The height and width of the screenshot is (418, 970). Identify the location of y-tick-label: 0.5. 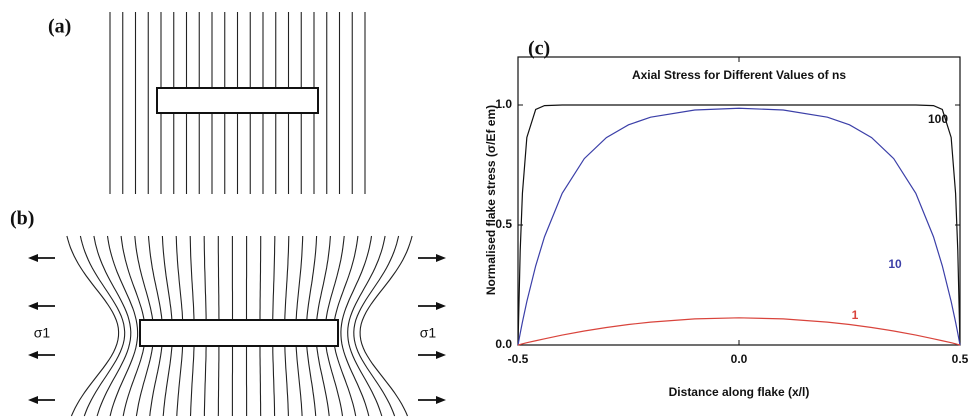
(503, 224).